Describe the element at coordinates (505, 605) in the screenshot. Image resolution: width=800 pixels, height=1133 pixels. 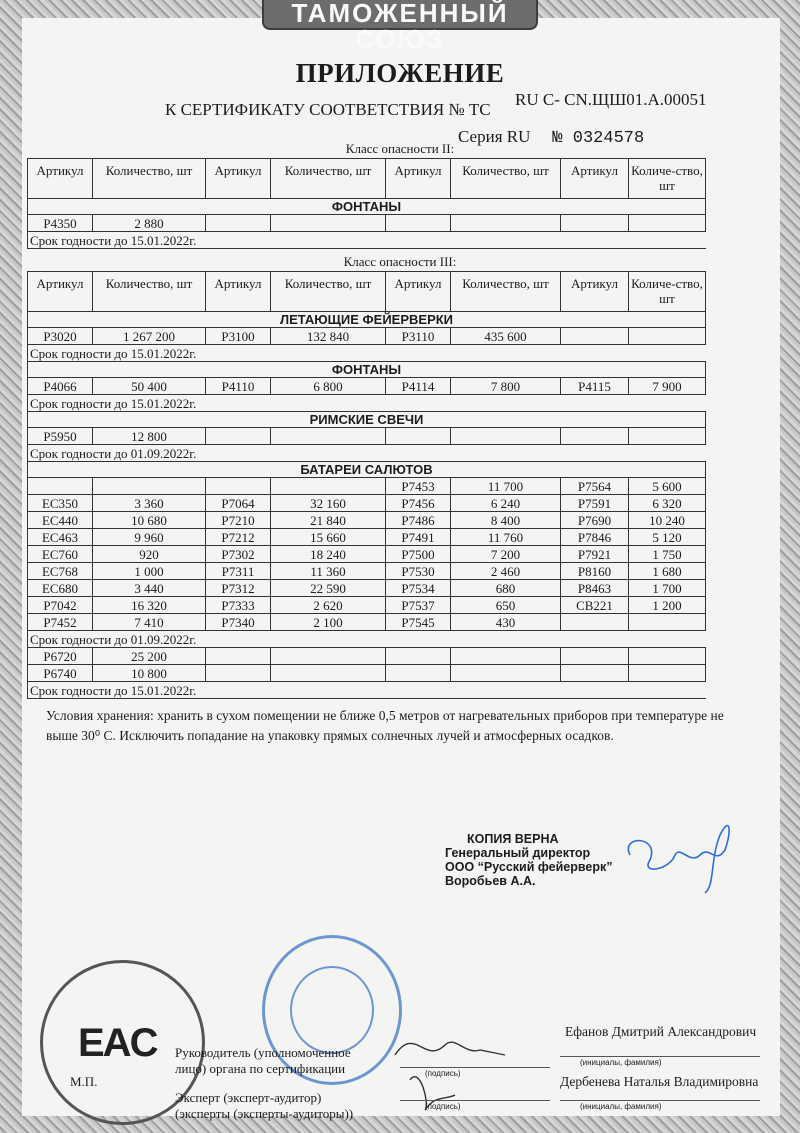
I see `quantity-cell: 650` at that location.